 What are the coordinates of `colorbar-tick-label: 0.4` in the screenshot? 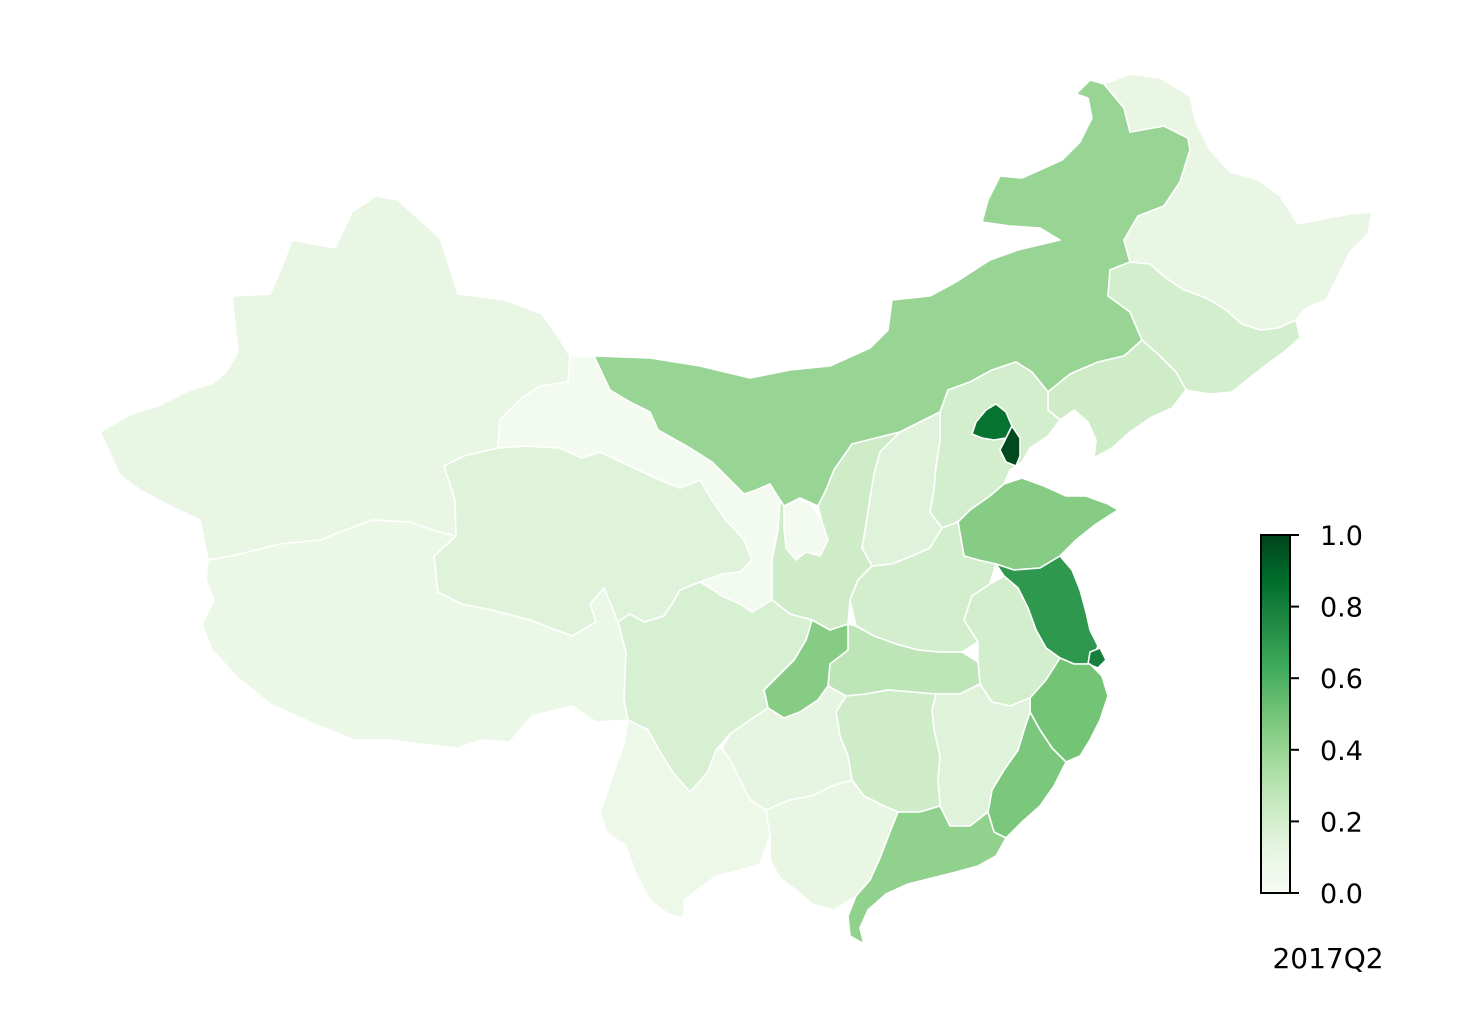 It's located at (1341, 751).